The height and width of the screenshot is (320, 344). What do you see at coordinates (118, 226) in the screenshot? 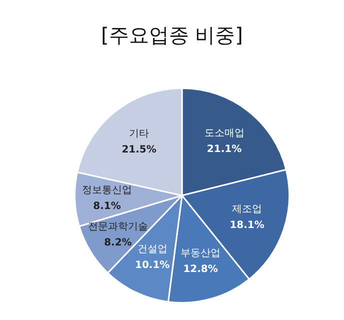
I see `slice-label: 전문과학기술` at bounding box center [118, 226].